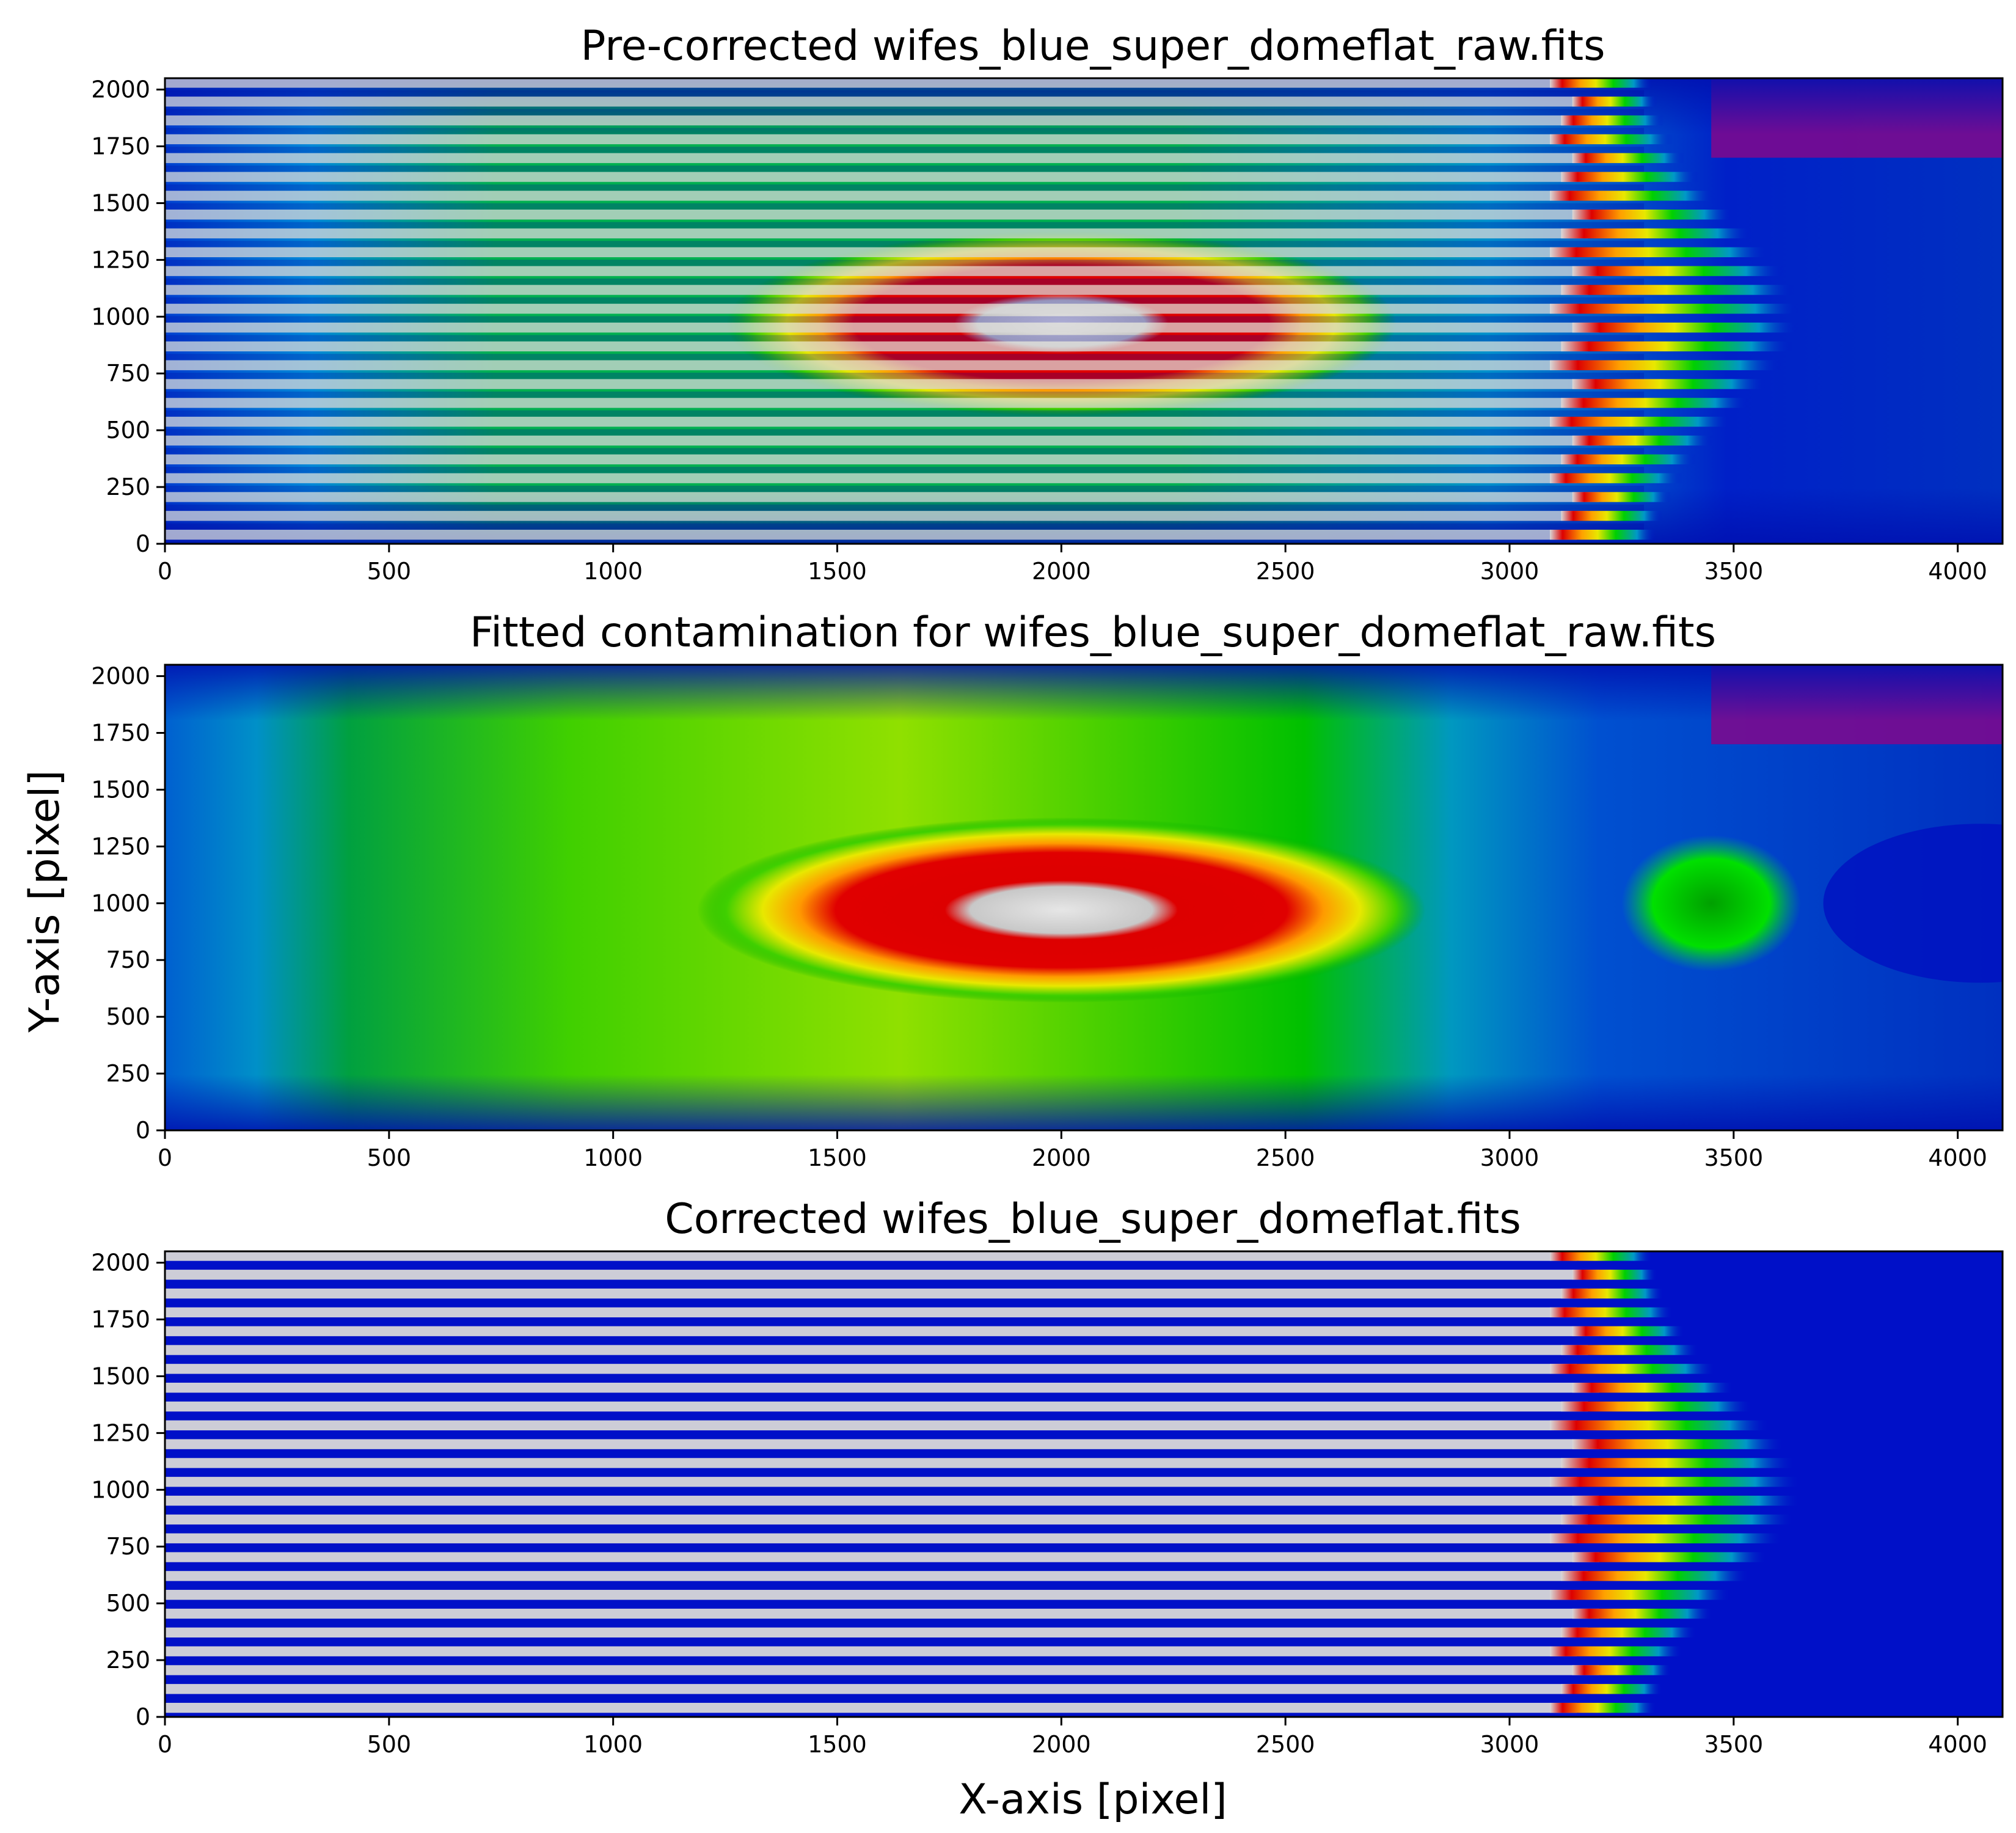 The width and height of the screenshot is (2016, 1833). Describe the element at coordinates (1733, 571) in the screenshot. I see `x-tick-label: 3500` at that location.